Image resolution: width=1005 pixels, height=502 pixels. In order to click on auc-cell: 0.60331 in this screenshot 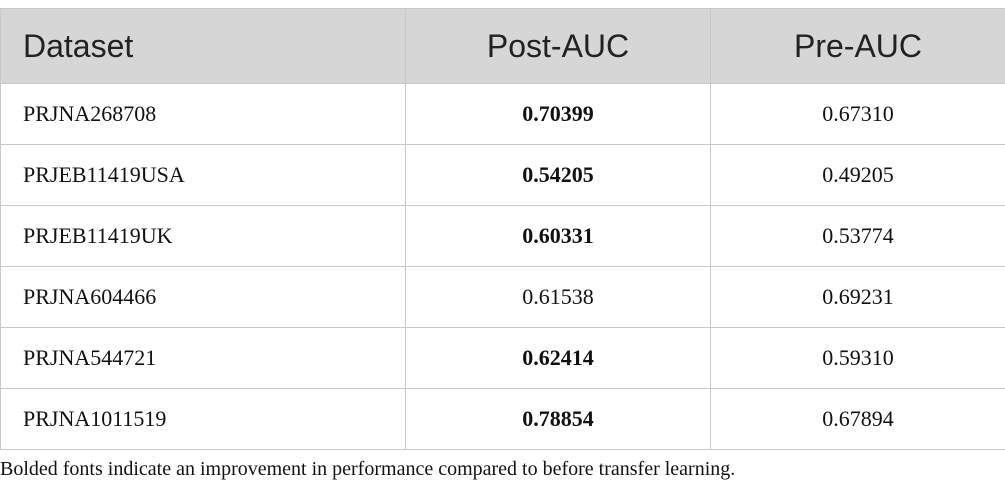, I will do `click(558, 236)`.